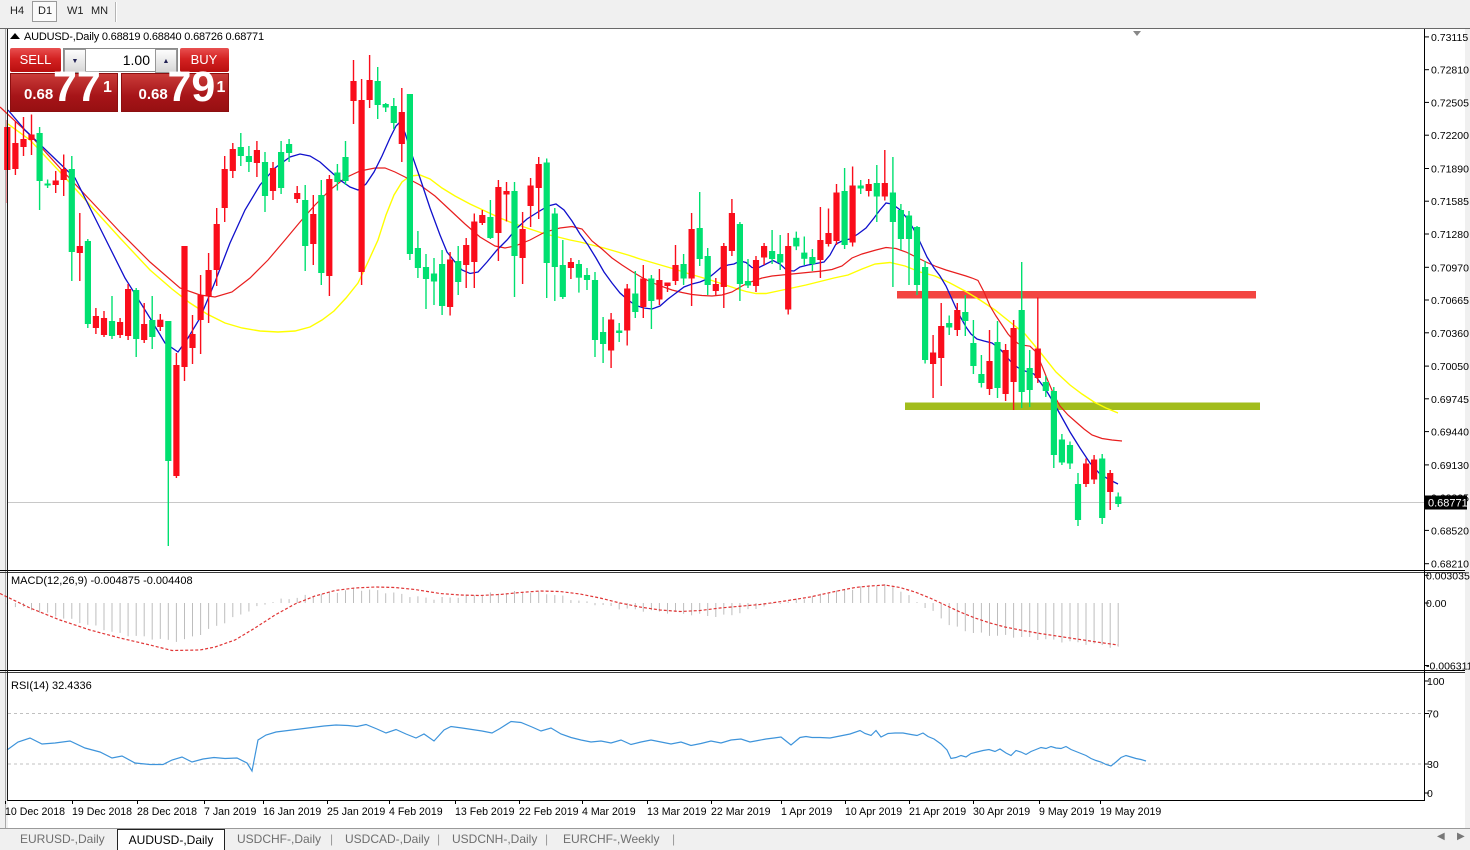 Image resolution: width=1470 pixels, height=850 pixels. I want to click on svg-text: 100, so click(1436, 682).